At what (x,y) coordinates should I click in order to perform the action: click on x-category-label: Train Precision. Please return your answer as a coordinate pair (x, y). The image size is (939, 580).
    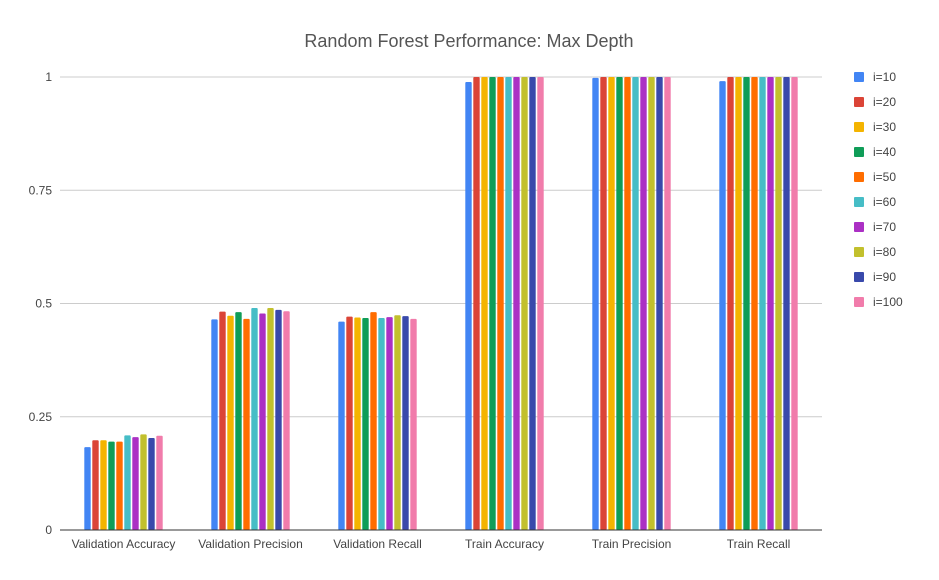
    Looking at the image, I should click on (632, 544).